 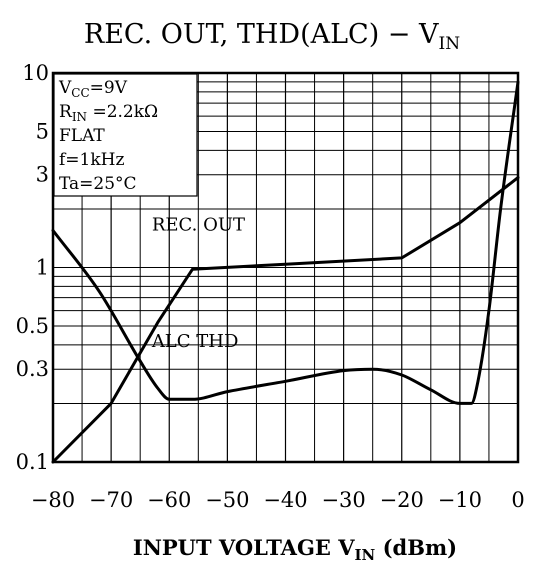 What do you see at coordinates (272, 36) in the screenshot?
I see `chart-title: REC. OUT, THD(ALC) − VIN` at bounding box center [272, 36].